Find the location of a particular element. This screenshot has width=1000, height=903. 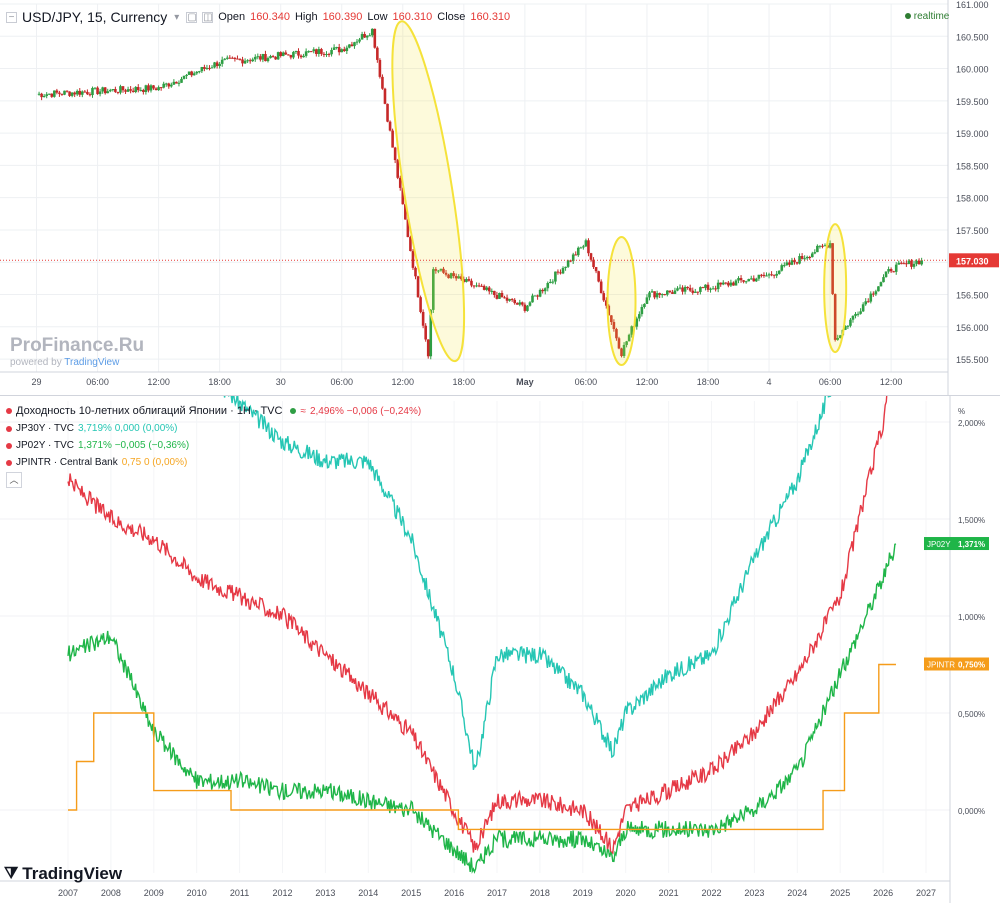

compare-icon: ▢ is located at coordinates (192, 17).